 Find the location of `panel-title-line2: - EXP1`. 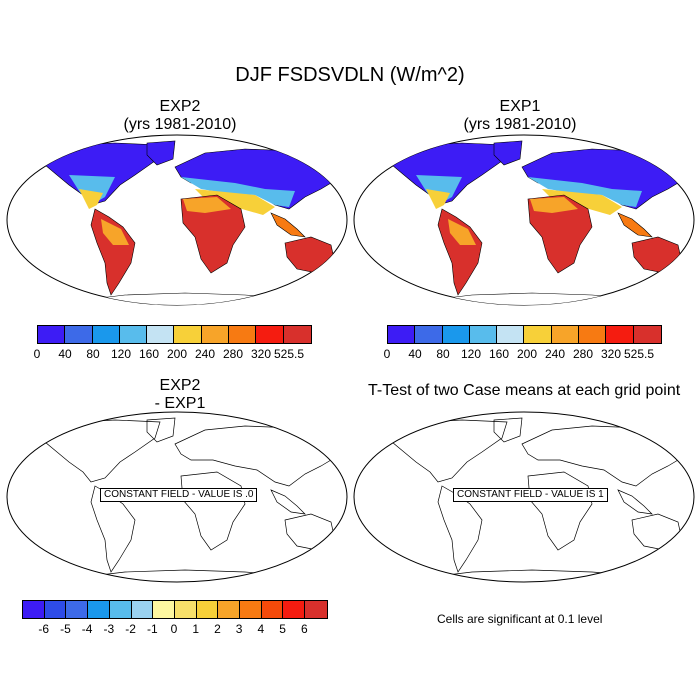

panel-title-line2: - EXP1 is located at coordinates (180, 403).